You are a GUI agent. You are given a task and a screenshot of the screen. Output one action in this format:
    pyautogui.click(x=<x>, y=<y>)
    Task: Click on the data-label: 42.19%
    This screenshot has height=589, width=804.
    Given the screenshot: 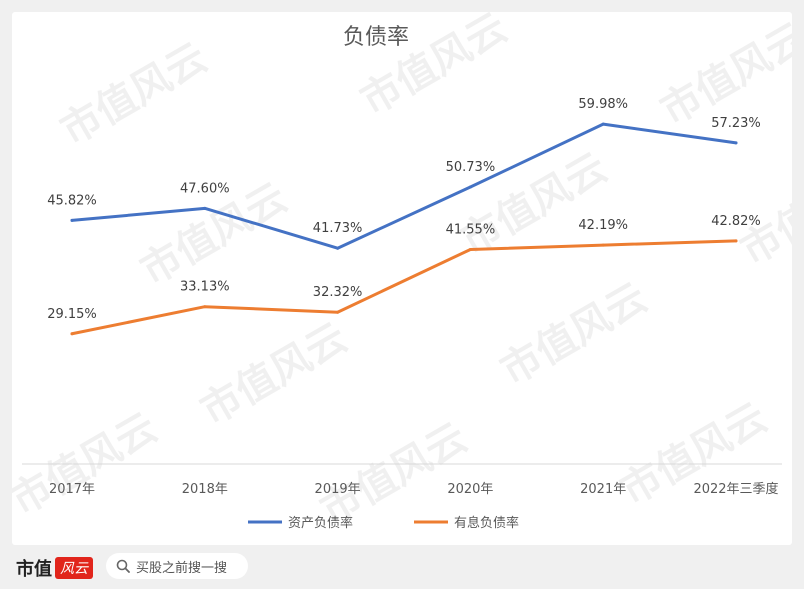 What is the action you would take?
    pyautogui.click(x=603, y=225)
    